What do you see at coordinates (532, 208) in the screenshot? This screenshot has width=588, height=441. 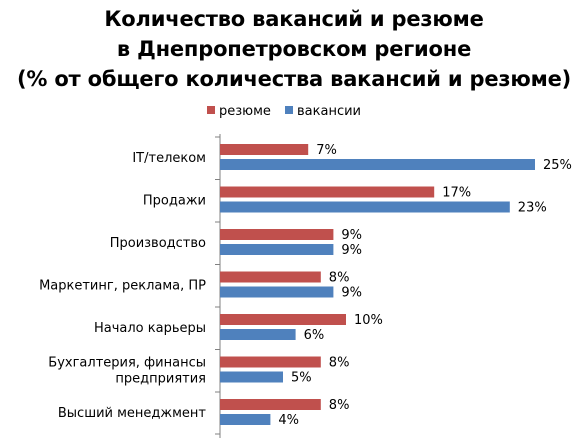 I see `data-label: 23%` at bounding box center [532, 208].